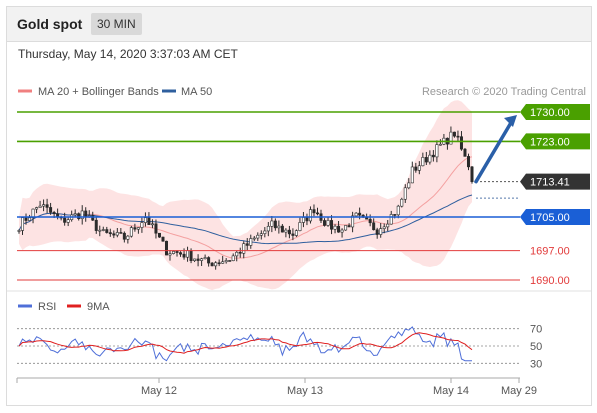  I want to click on svg-text: 1730.00, so click(550, 113).